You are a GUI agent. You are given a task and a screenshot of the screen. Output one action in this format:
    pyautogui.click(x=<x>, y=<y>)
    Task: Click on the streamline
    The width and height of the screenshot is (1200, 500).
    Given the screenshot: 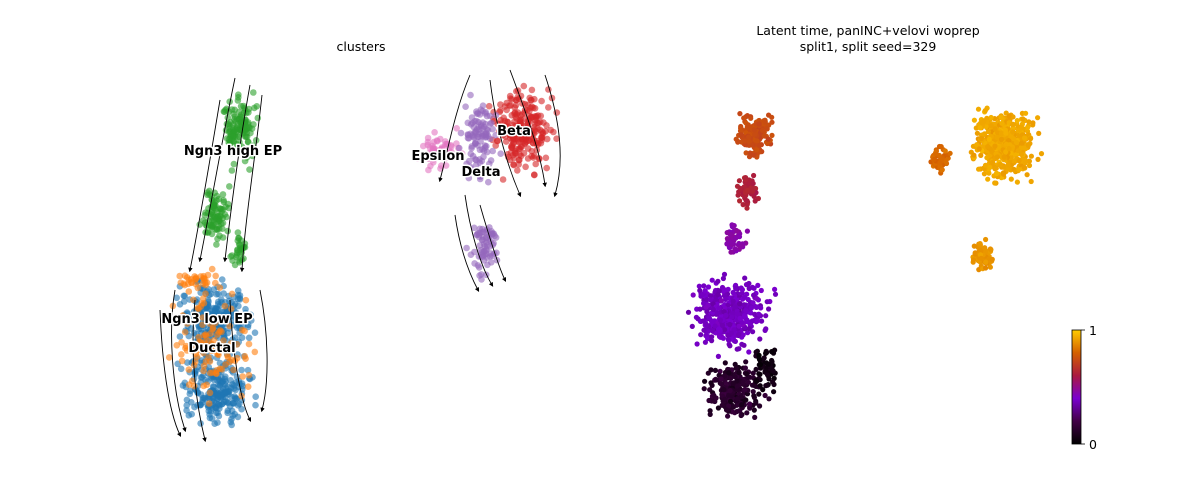 What is the action you would take?
    pyautogui.click(x=217, y=170)
    